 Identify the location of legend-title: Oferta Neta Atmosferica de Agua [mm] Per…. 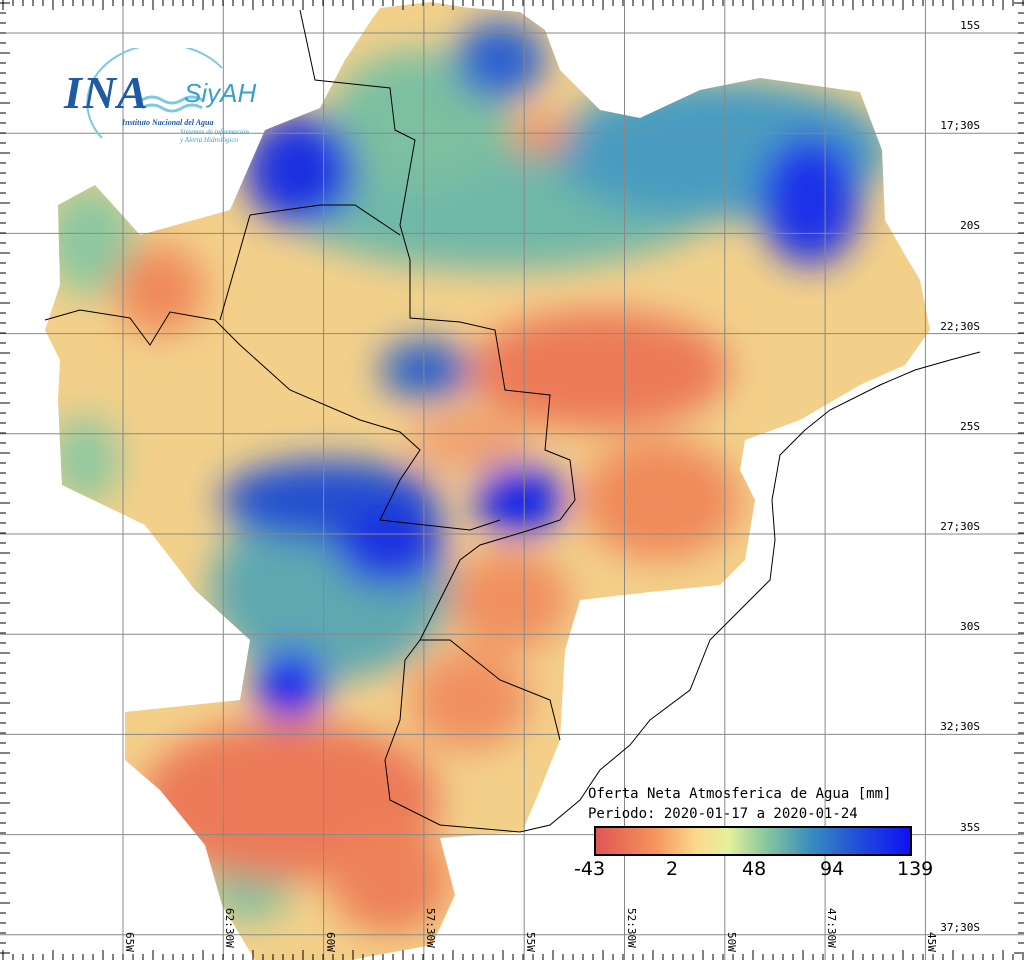
(739, 804).